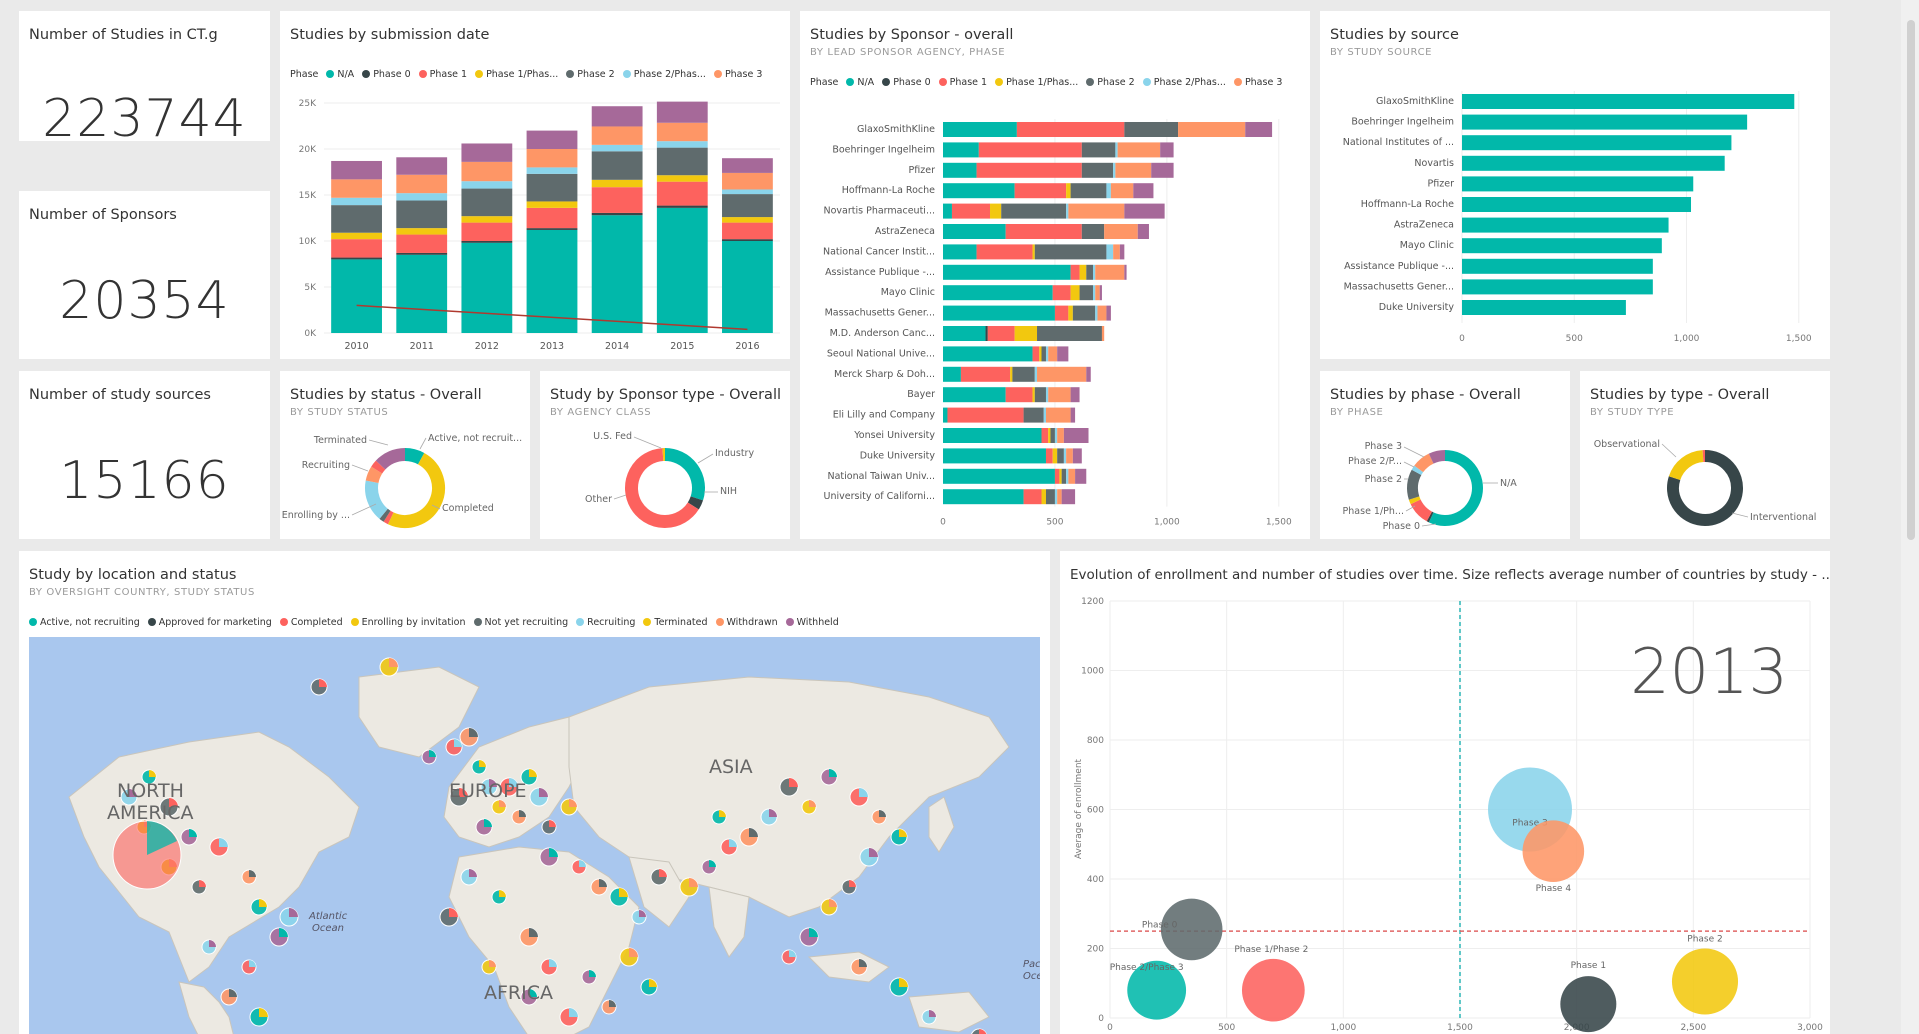 This screenshot has height=1034, width=1919. What do you see at coordinates (144, 275) in the screenshot?
I see `kpi-sponsors-tile: Number of Sponsors 20354` at bounding box center [144, 275].